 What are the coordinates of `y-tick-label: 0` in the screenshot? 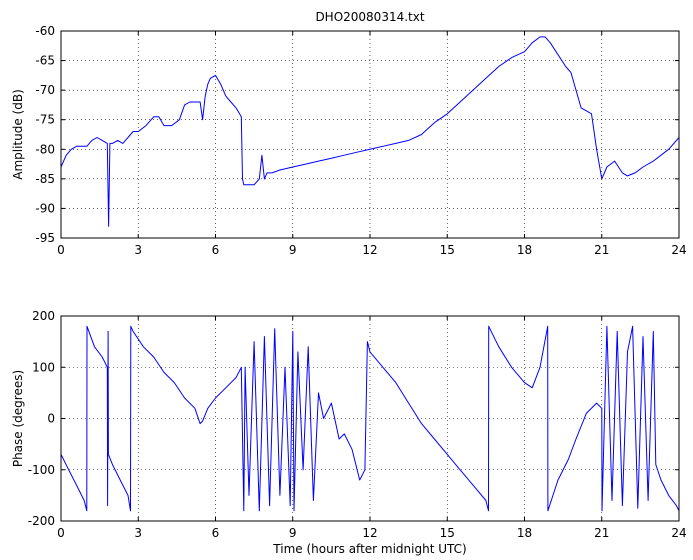 It's located at (51, 419).